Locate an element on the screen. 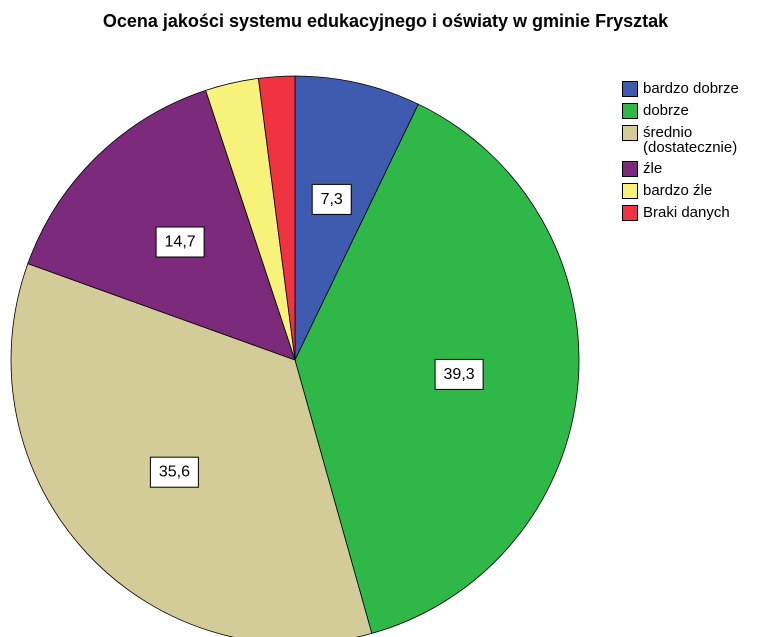  pie-data-label-1: 39,3 is located at coordinates (459, 374).